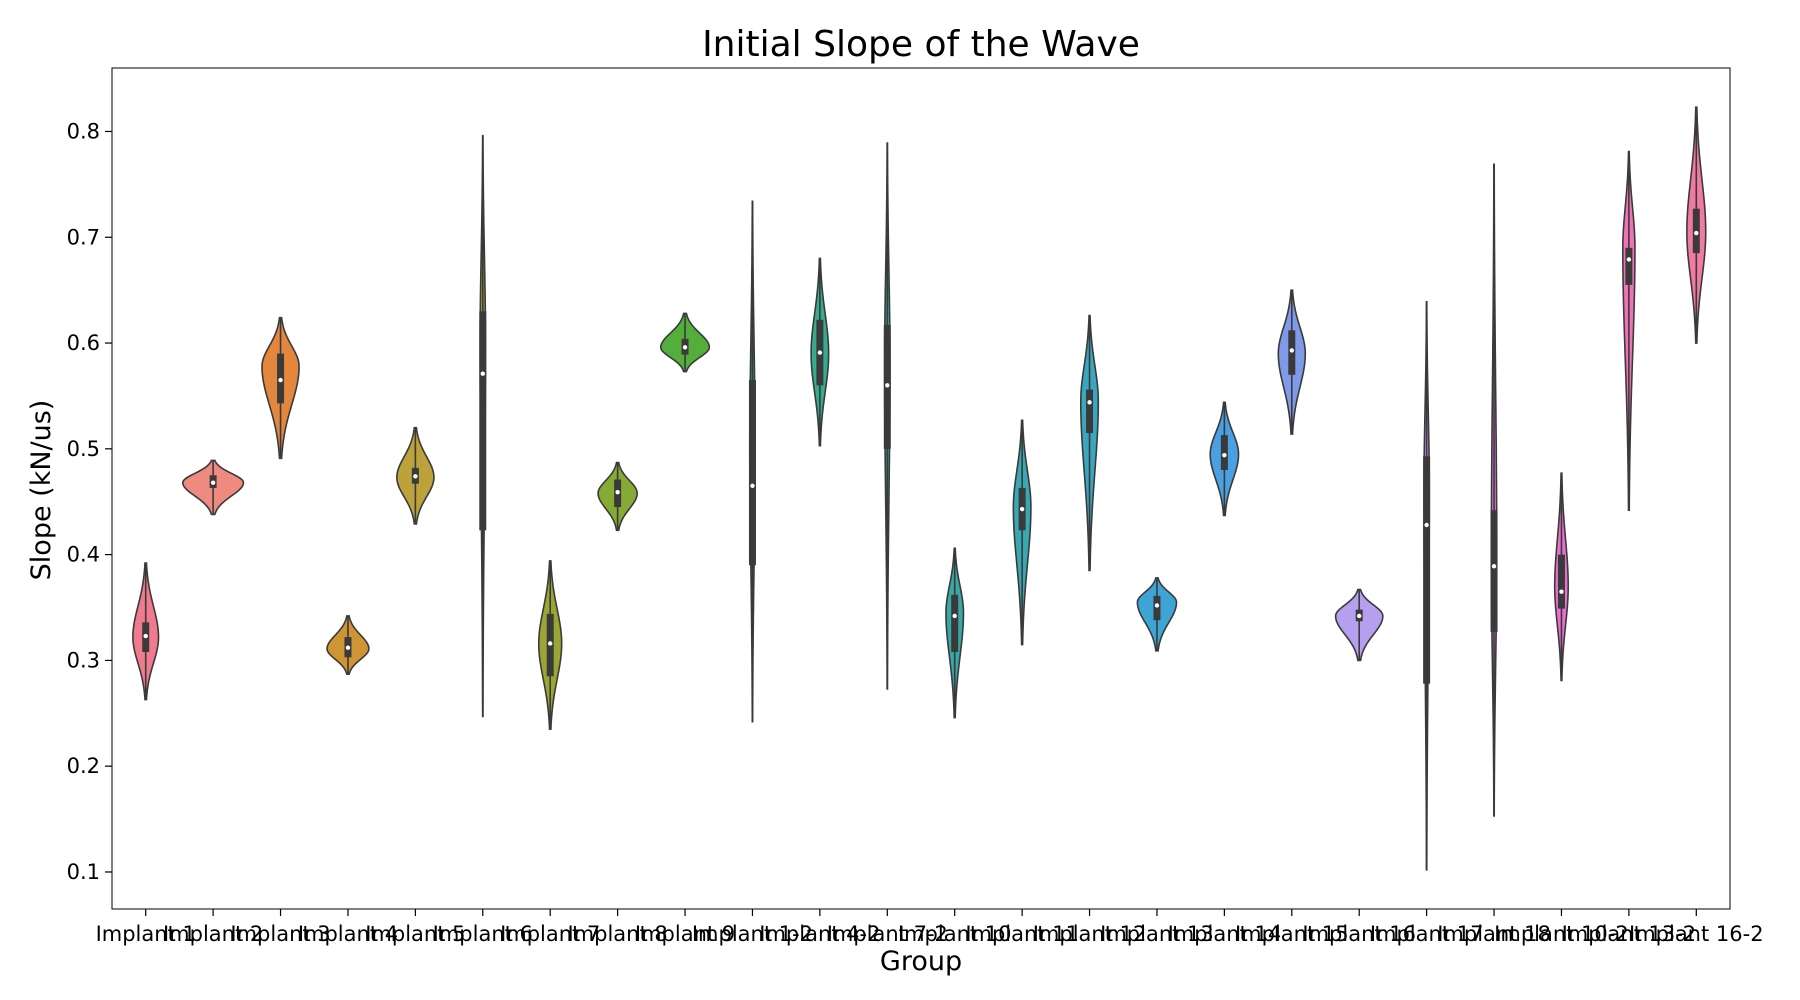 This screenshot has width=1800, height=1000. What do you see at coordinates (83, 343) in the screenshot?
I see `y-tick-label: 0.6` at bounding box center [83, 343].